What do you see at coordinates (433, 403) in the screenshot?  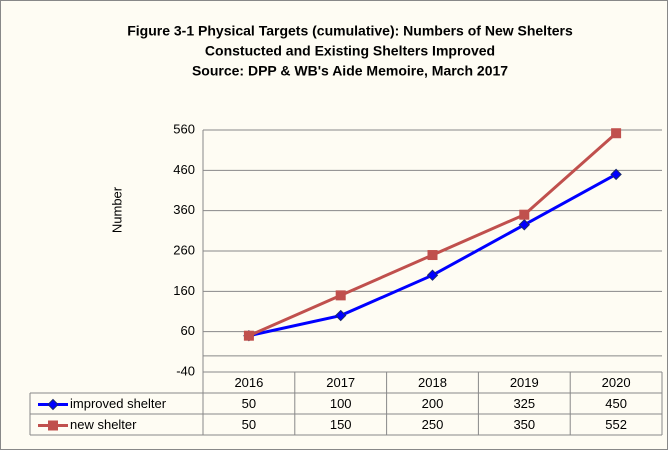 I see `table-value: 200` at bounding box center [433, 403].